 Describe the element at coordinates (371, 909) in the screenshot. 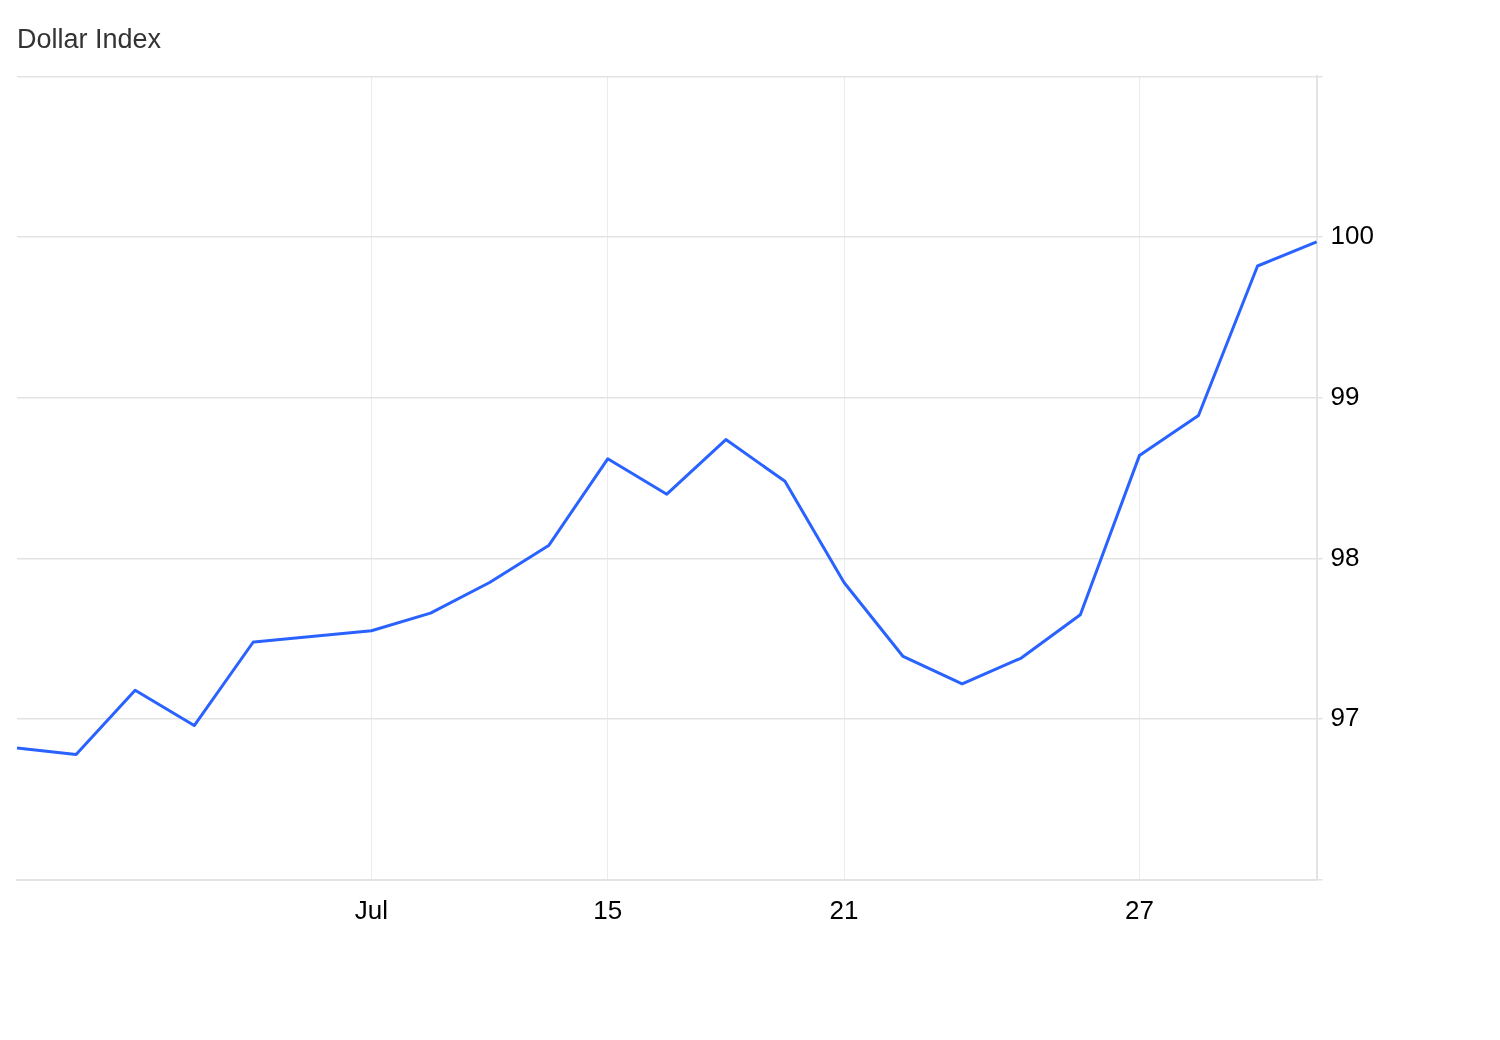

I see `x-tick-label: Jul` at that location.